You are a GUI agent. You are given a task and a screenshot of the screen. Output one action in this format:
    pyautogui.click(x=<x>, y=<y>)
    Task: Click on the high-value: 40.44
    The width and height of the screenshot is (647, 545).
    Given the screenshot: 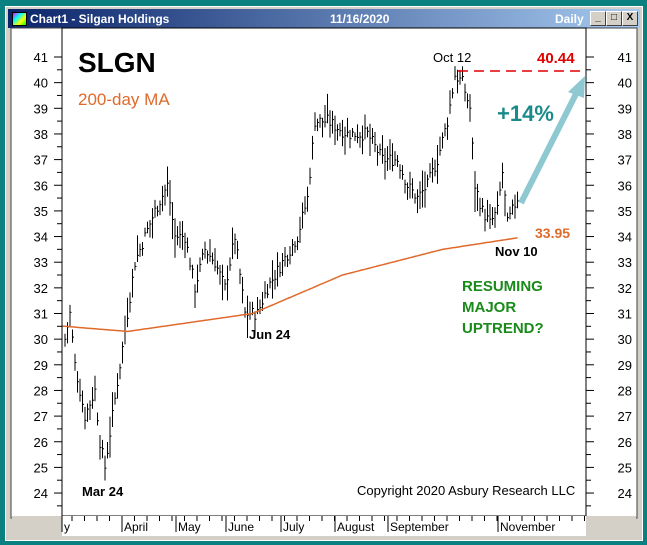 What is the action you would take?
    pyautogui.click(x=556, y=58)
    